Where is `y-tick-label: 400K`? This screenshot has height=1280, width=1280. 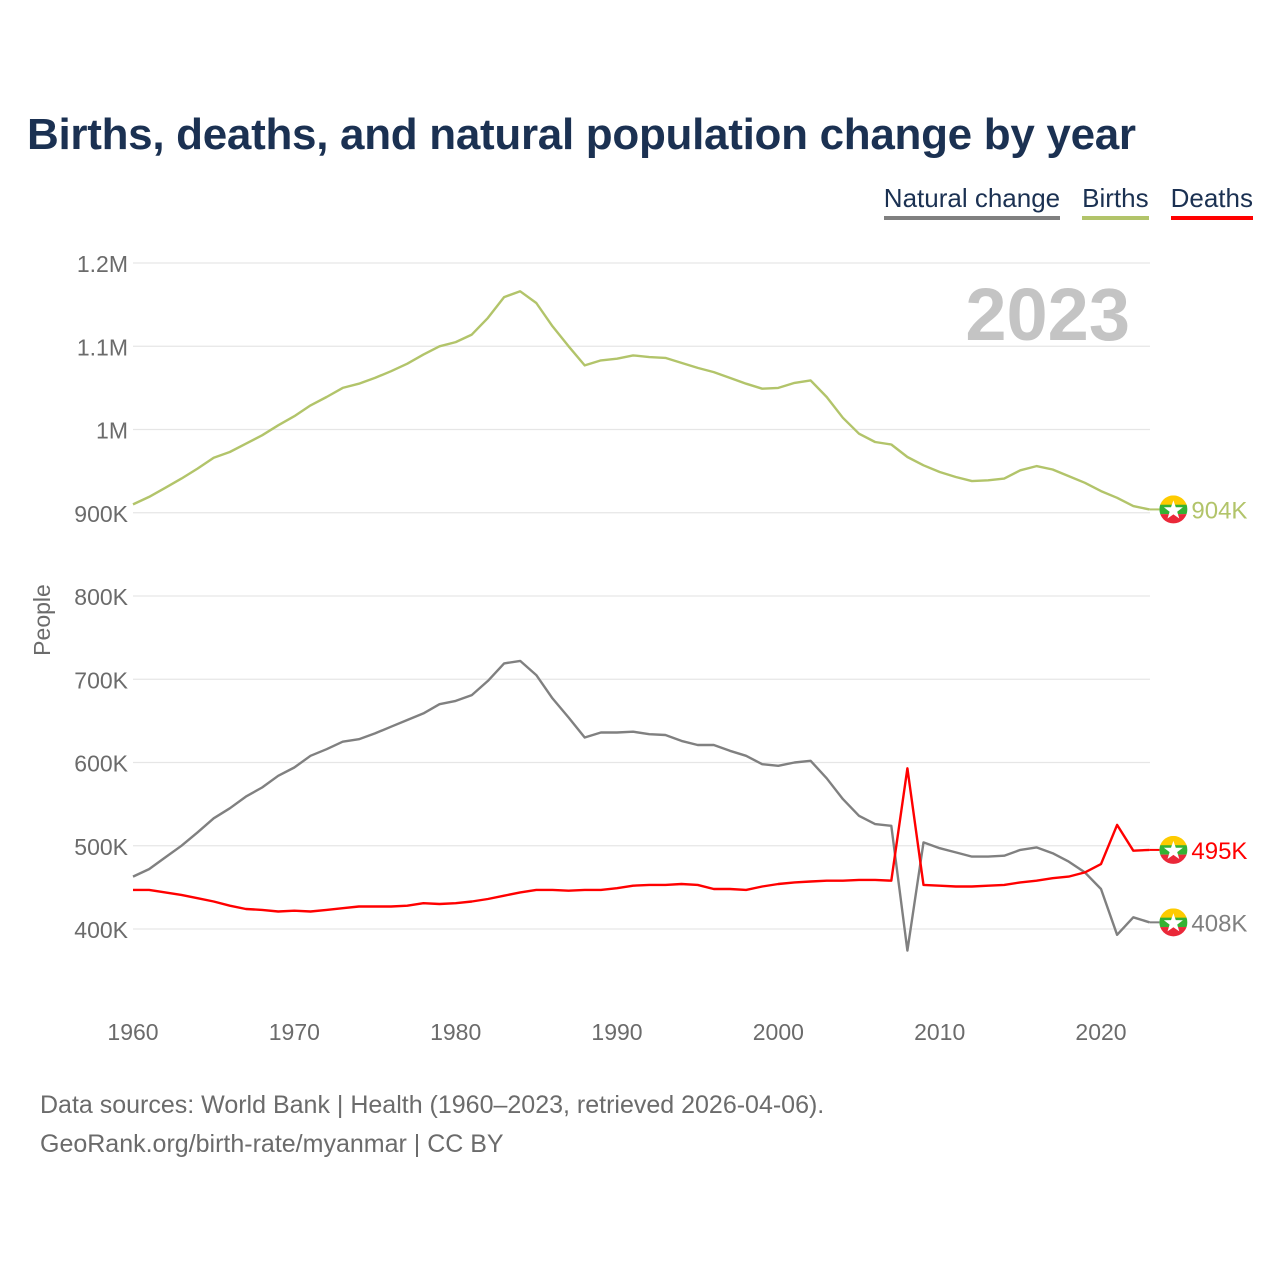 y-tick-label: 400K is located at coordinates (101, 930).